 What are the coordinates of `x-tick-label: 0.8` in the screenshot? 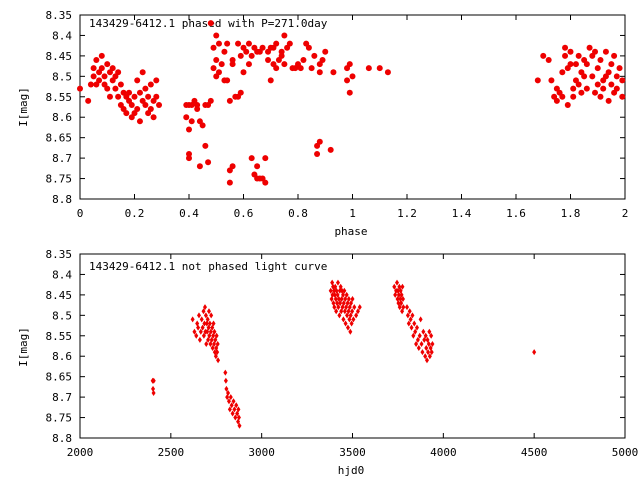 It's located at (298, 213).